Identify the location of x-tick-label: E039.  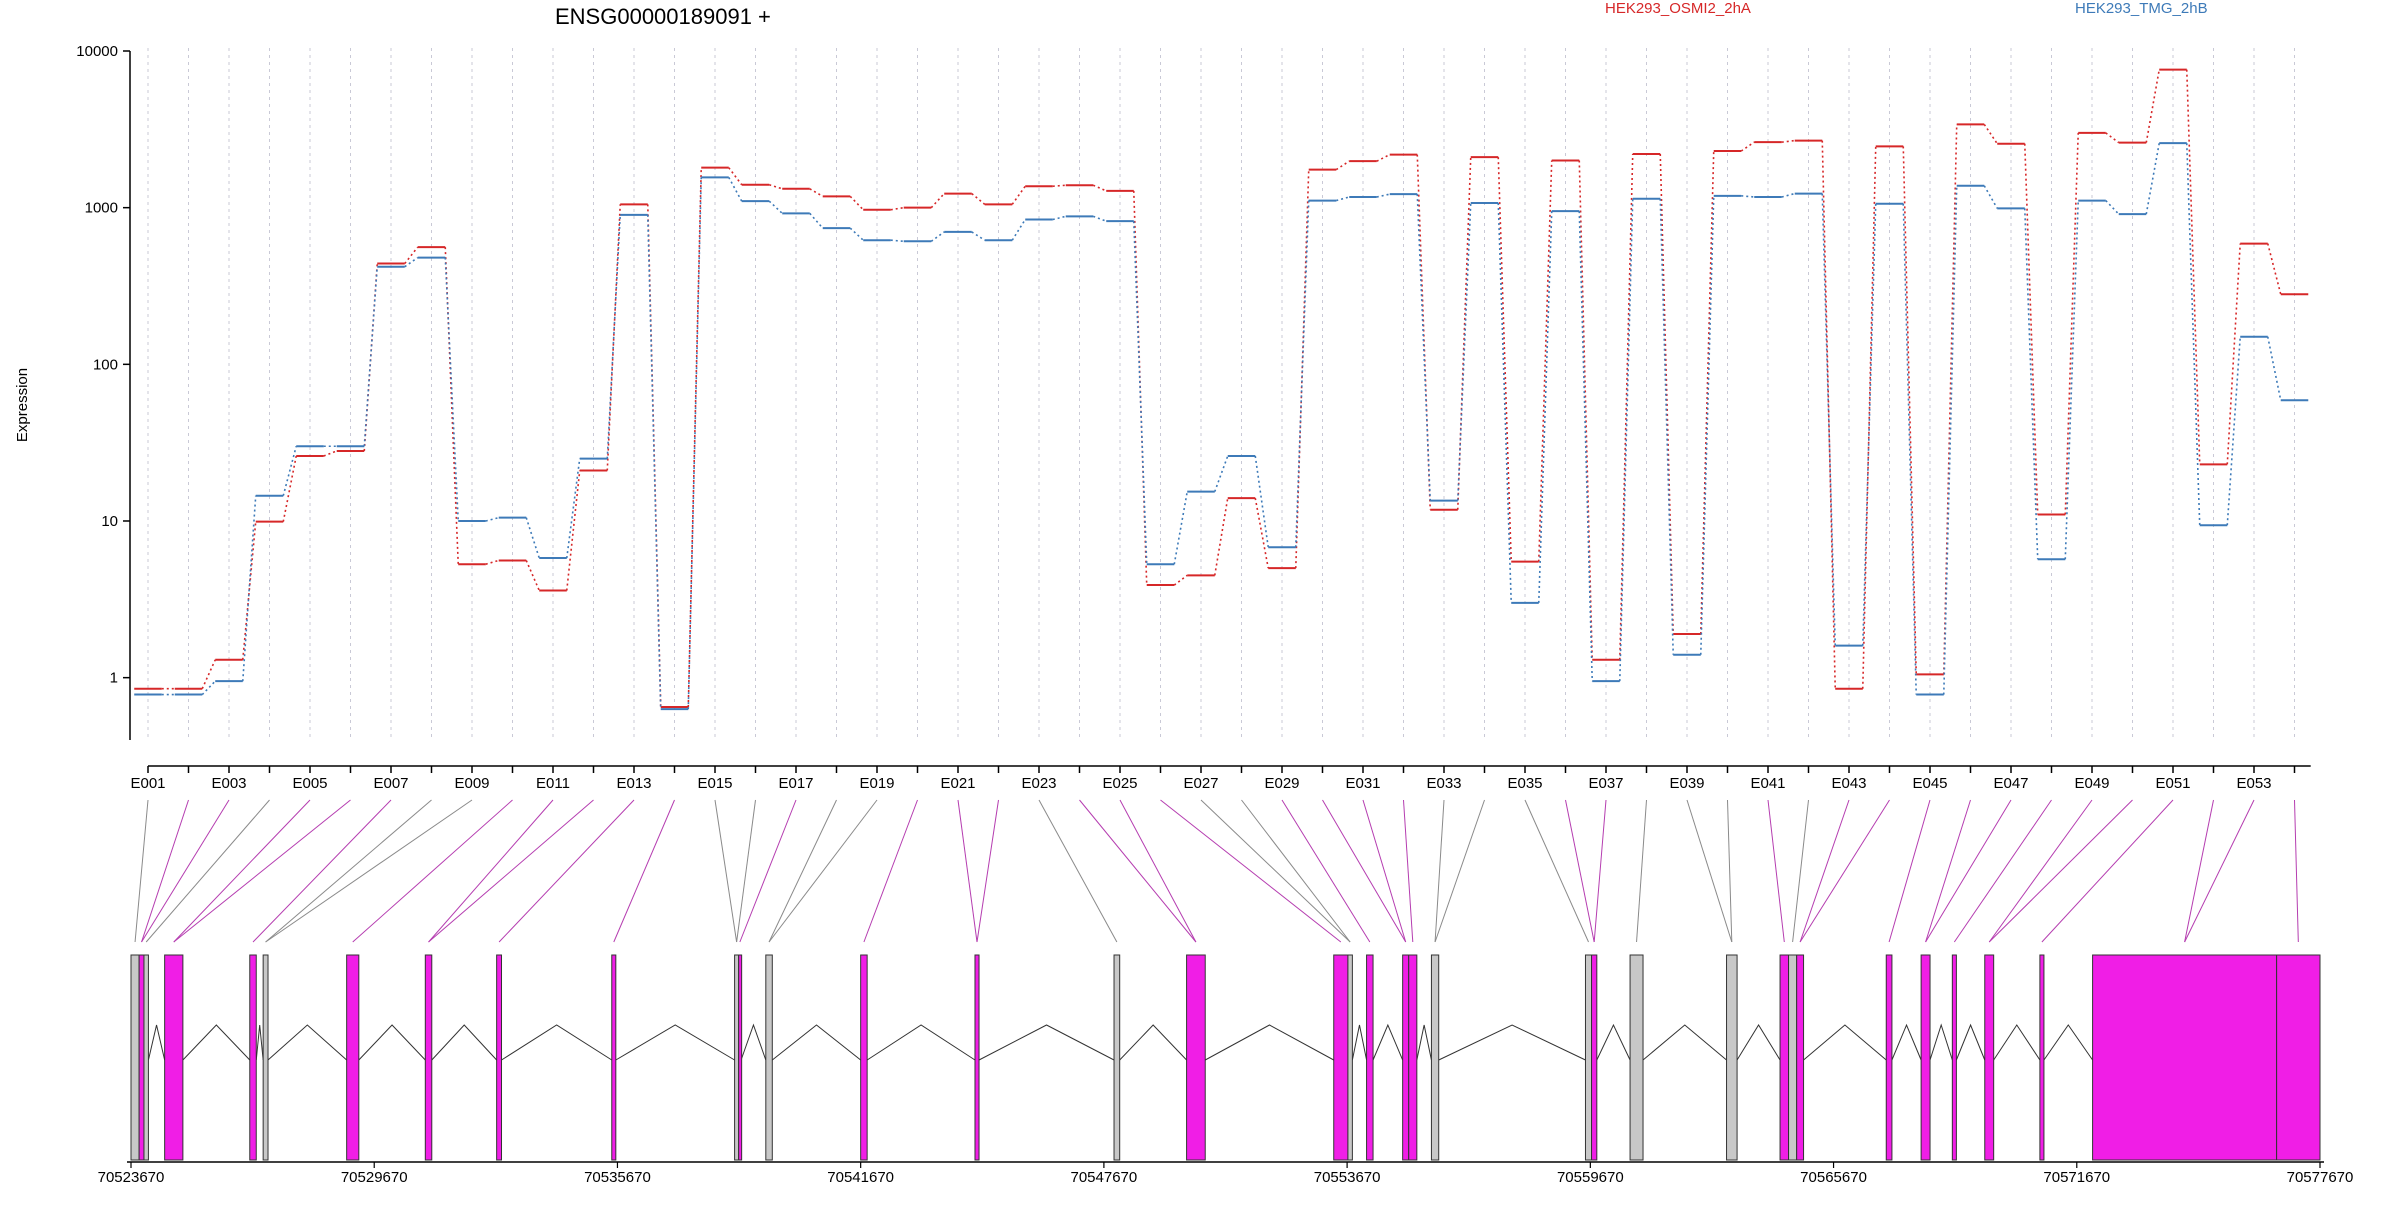
(1686, 783).